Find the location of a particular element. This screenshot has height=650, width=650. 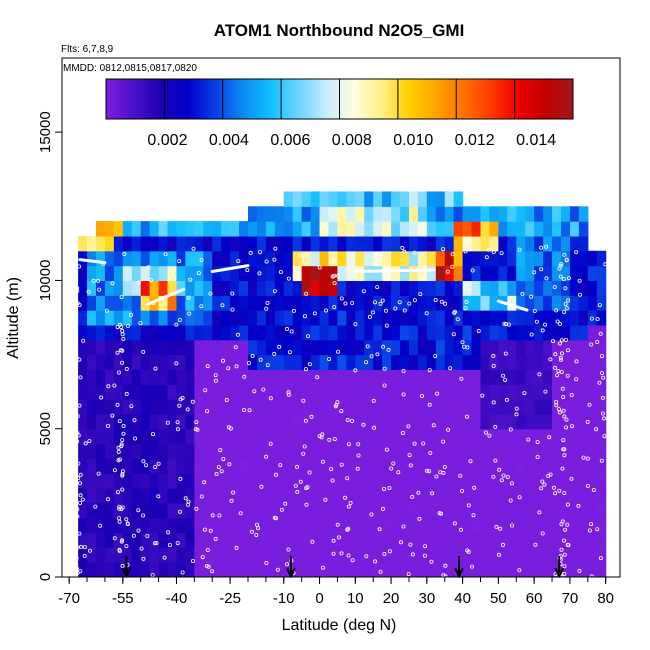

colorbar-tick-label: 0.002 is located at coordinates (167, 140).